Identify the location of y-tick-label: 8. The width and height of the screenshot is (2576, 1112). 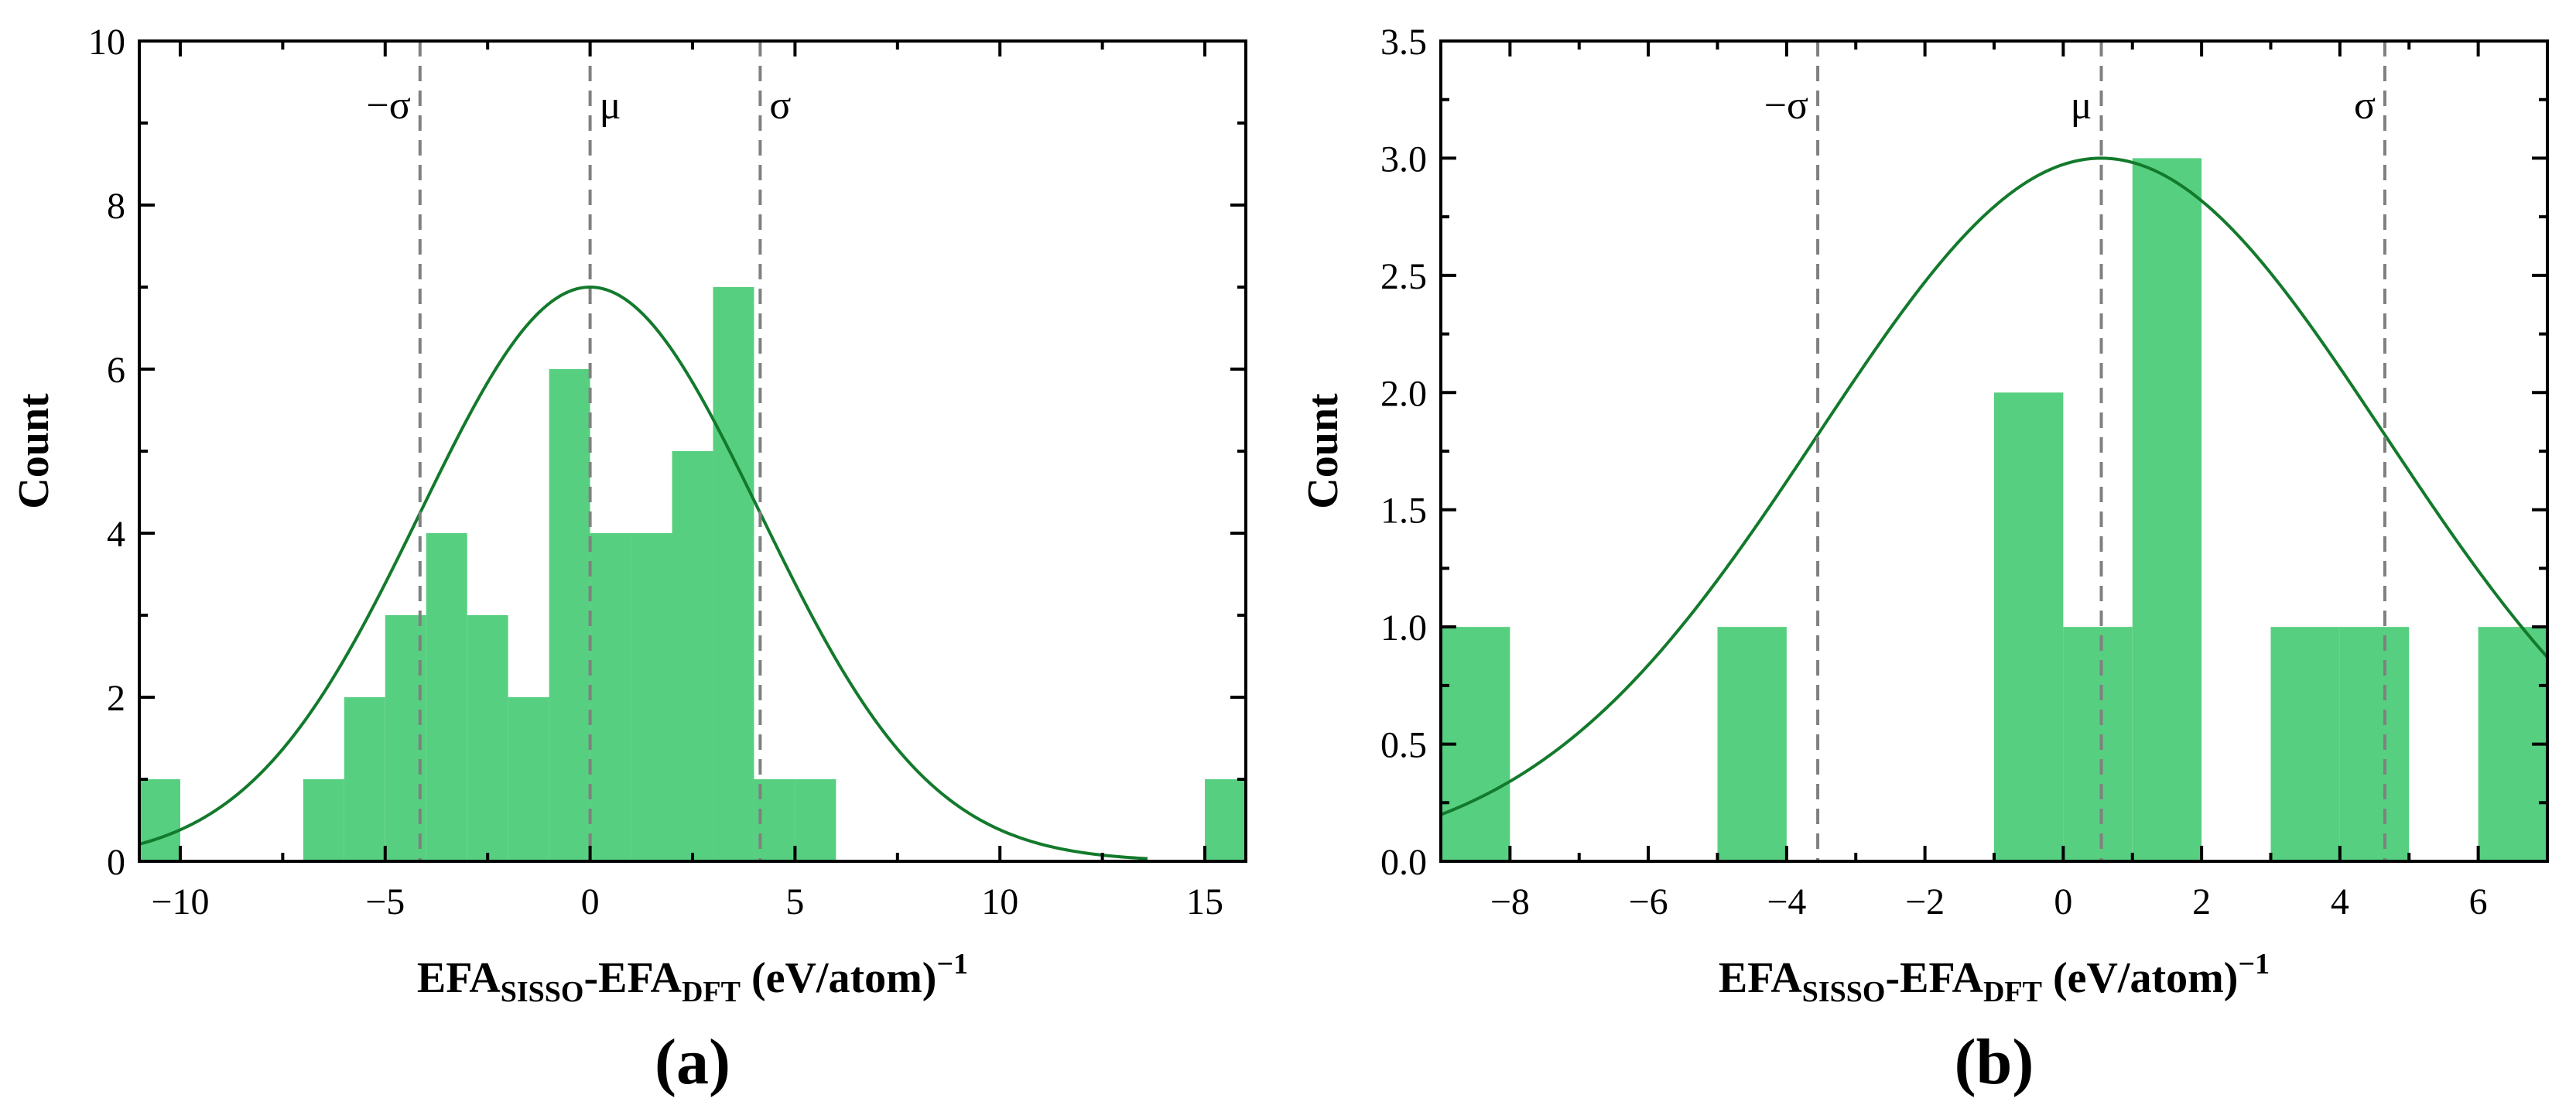
(116, 206).